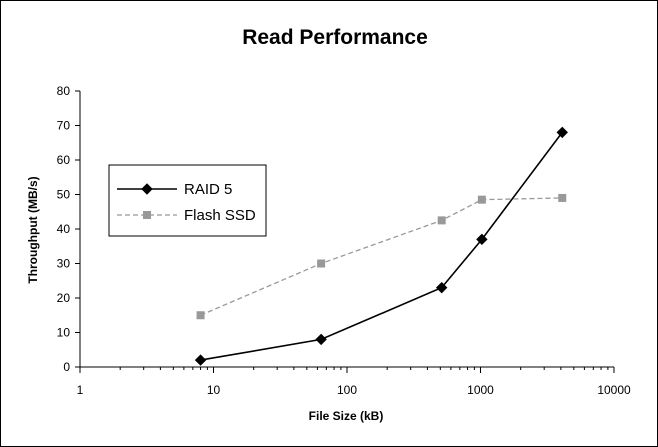 The width and height of the screenshot is (658, 447). Describe the element at coordinates (480, 390) in the screenshot. I see `x-tick-label: 1000` at that location.